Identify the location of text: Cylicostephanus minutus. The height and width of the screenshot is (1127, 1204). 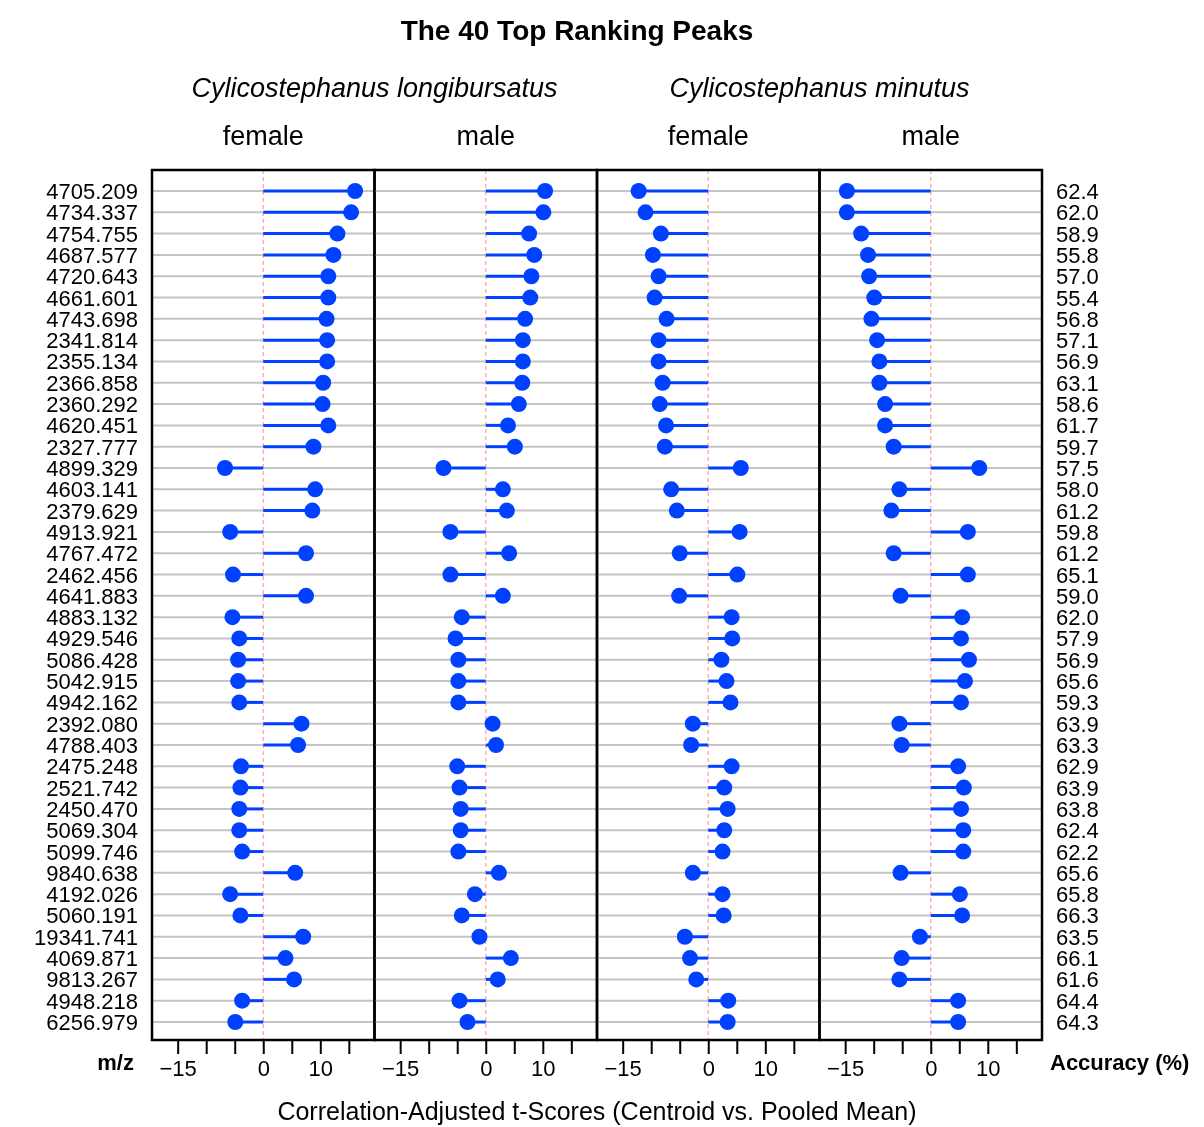
(819, 88).